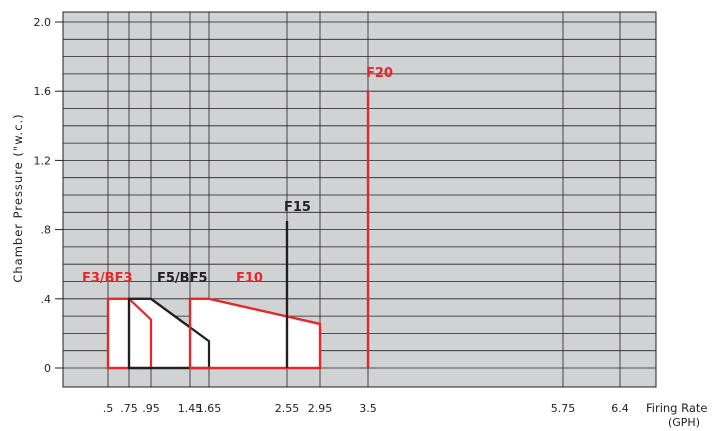  Describe the element at coordinates (379, 73) in the screenshot. I see `series-label: F20` at that location.